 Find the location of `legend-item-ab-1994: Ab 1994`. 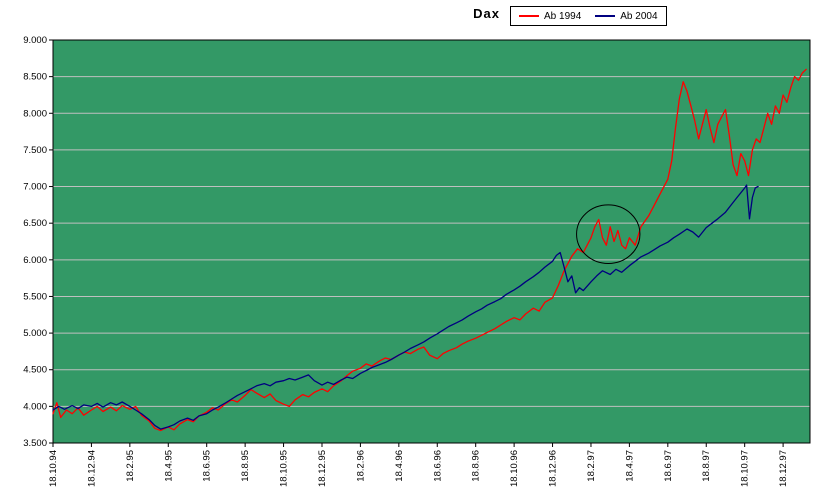

legend-item-ab-1994: Ab 1994 is located at coordinates (550, 16).